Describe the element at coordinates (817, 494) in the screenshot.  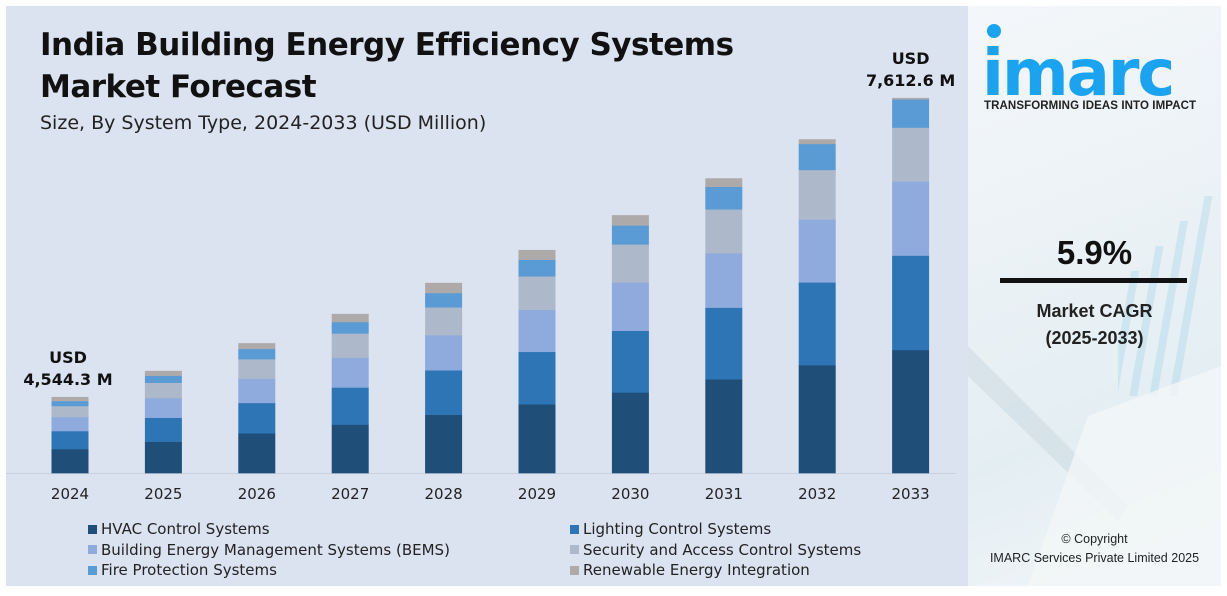
I see `x-tick-label: 2032` at that location.